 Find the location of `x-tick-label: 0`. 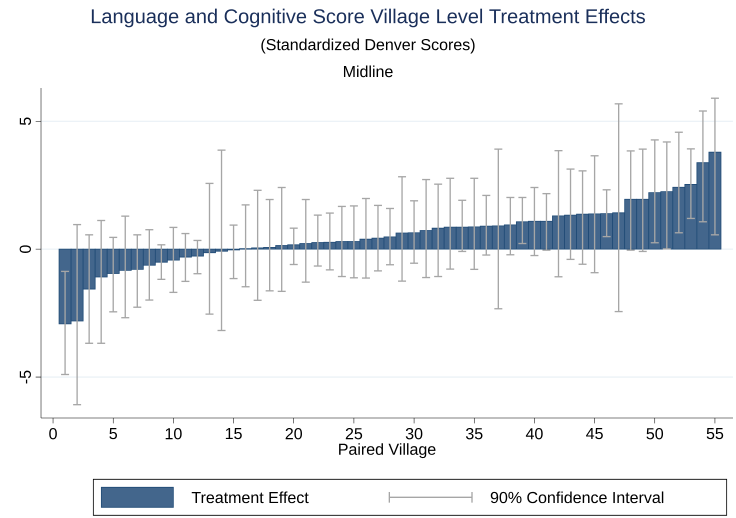

x-tick-label: 0 is located at coordinates (53, 434).